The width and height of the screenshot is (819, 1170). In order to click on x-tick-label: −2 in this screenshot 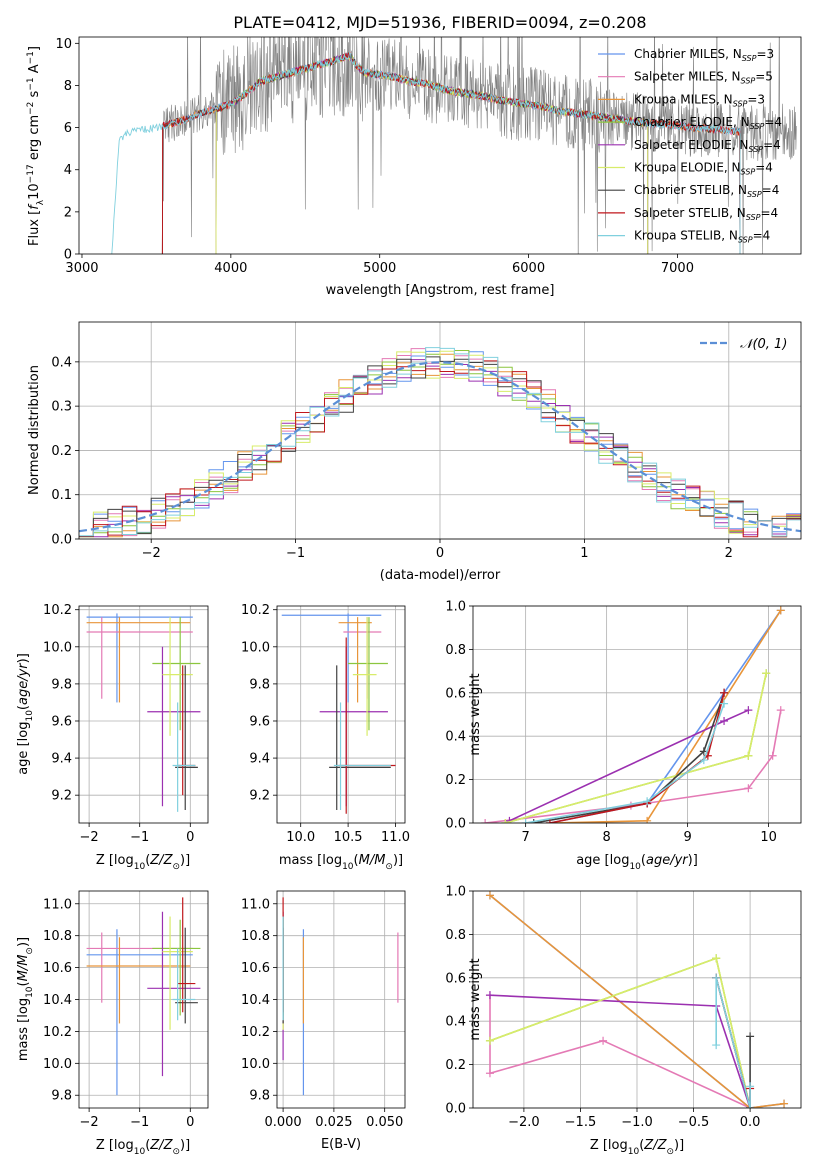, I will do `click(89, 837)`.